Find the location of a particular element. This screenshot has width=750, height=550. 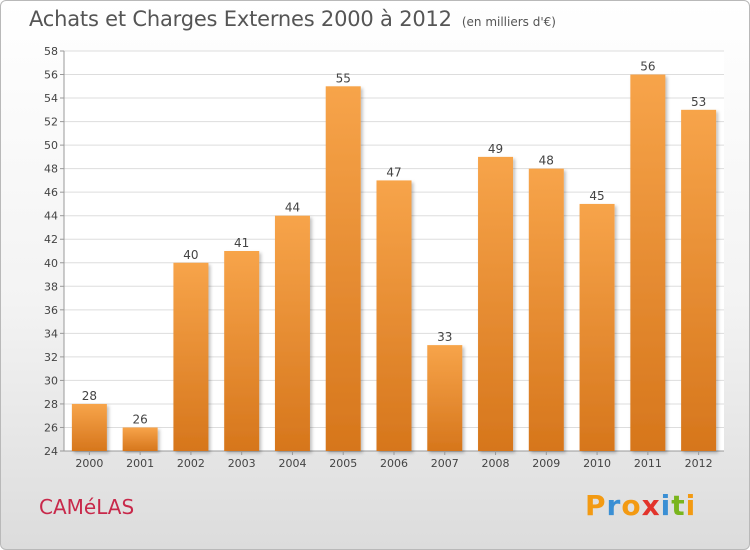

logo-letter: o is located at coordinates (631, 505).